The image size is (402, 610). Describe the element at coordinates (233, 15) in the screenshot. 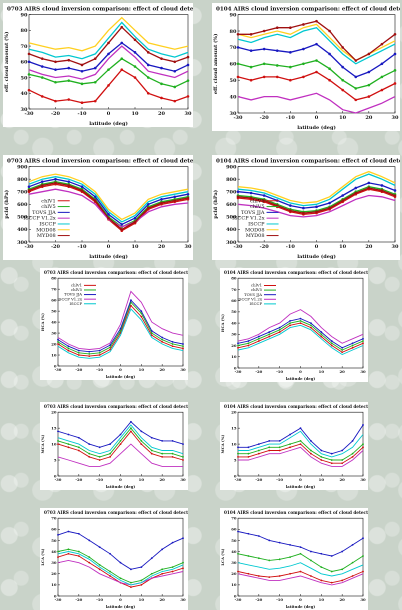

I see `y-tick-label: 90` at that location.